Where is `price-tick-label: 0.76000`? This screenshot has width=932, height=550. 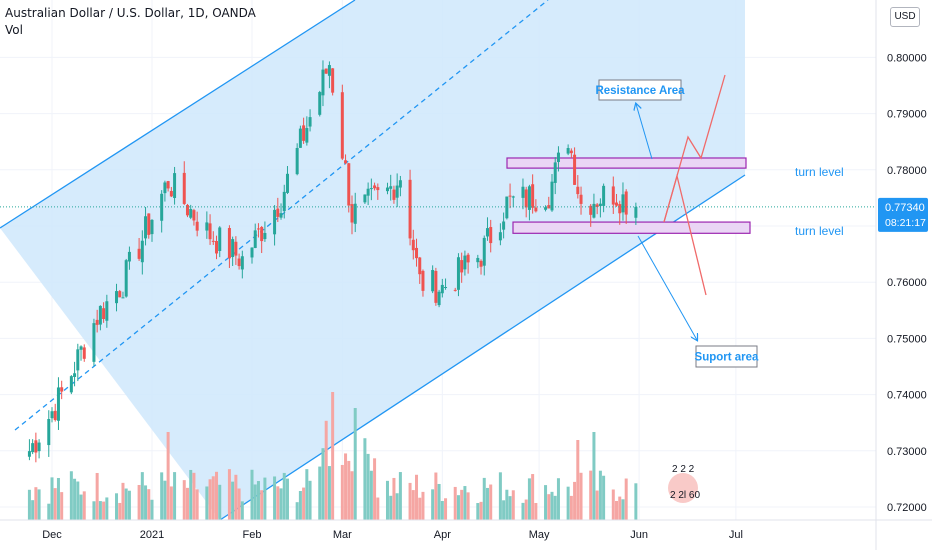
price-tick-label: 0.76000 is located at coordinates (907, 283).